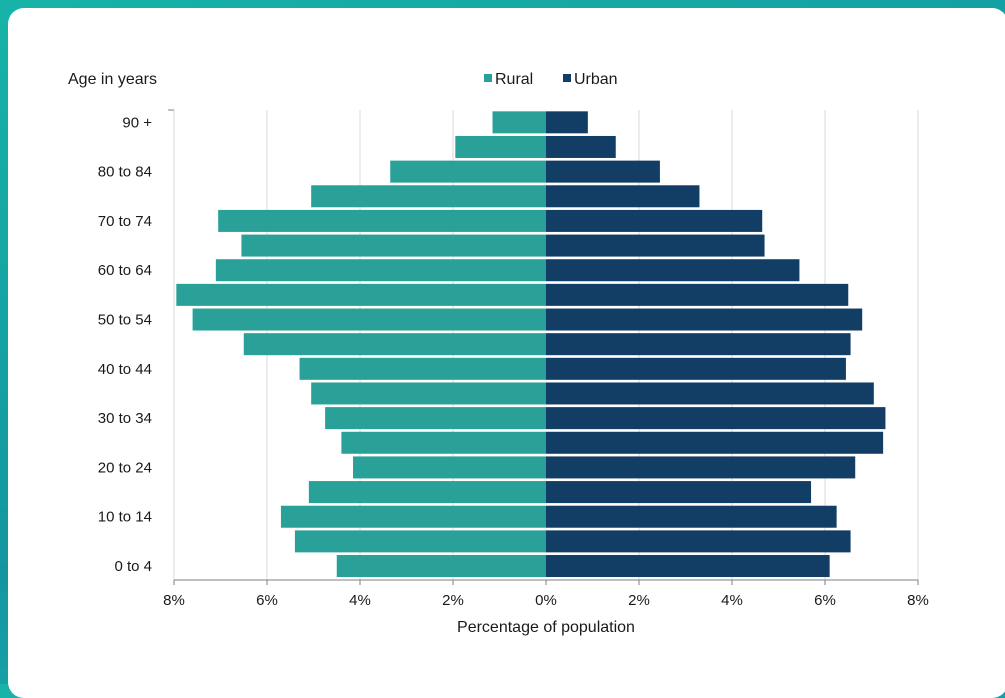 This screenshot has width=1005, height=698. What do you see at coordinates (112, 79) in the screenshot?
I see `y-axis-title: Age in years` at bounding box center [112, 79].